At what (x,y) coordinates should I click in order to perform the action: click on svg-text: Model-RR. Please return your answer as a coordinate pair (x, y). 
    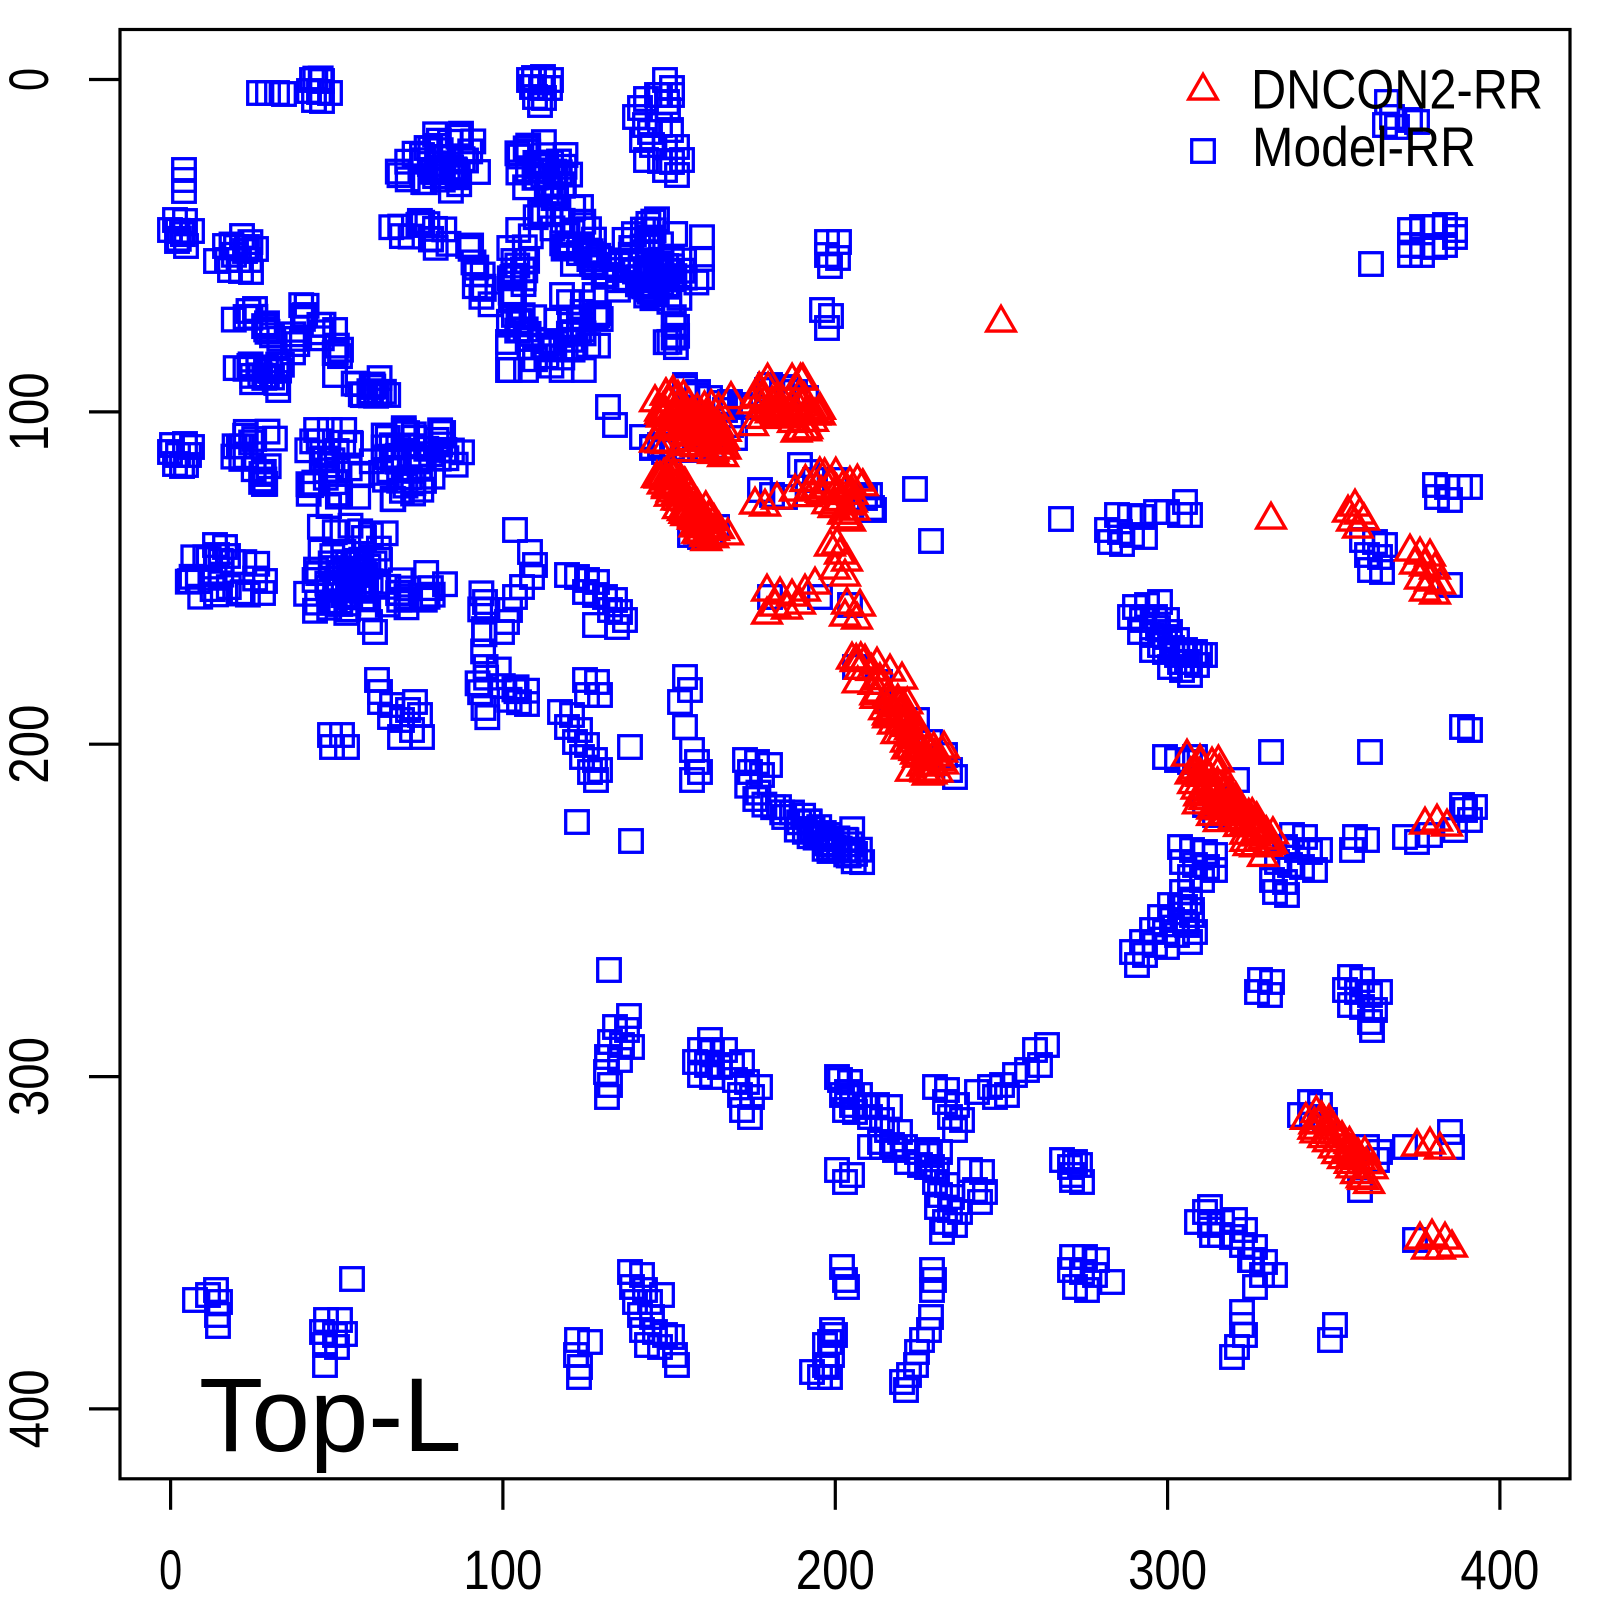
    Looking at the image, I should click on (1364, 146).